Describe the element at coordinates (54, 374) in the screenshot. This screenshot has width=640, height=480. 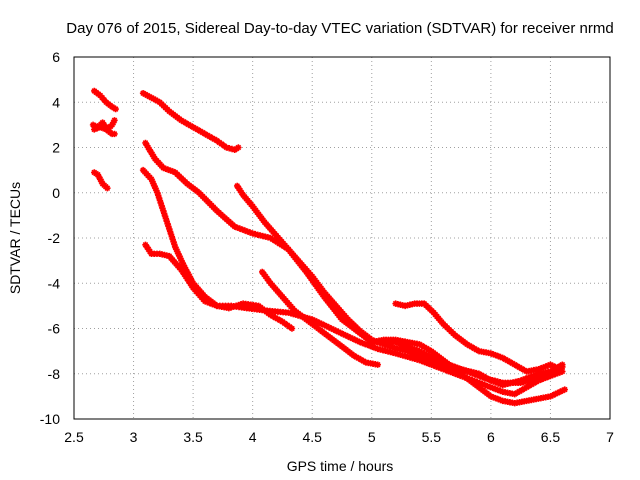
I see `y-tick-label: -8` at that location.